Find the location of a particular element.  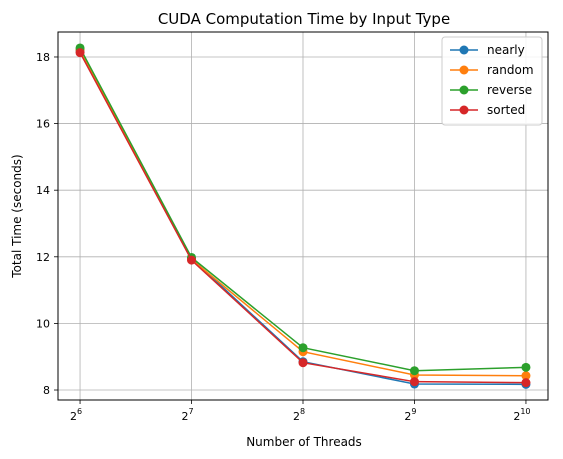

legend-item-random: random is located at coordinates (492, 70).